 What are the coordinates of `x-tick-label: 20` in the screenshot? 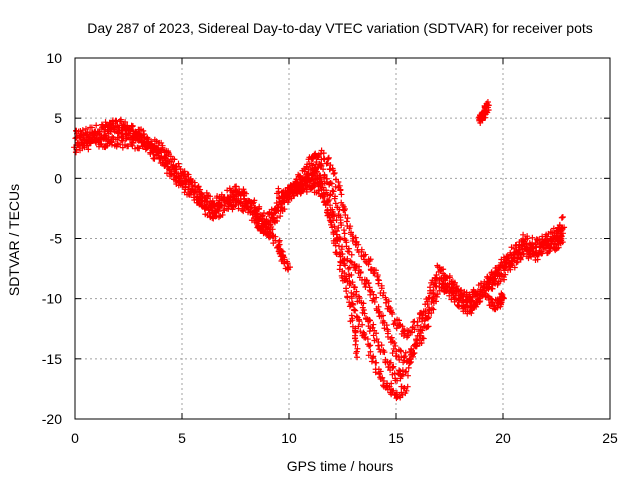 It's located at (503, 438).